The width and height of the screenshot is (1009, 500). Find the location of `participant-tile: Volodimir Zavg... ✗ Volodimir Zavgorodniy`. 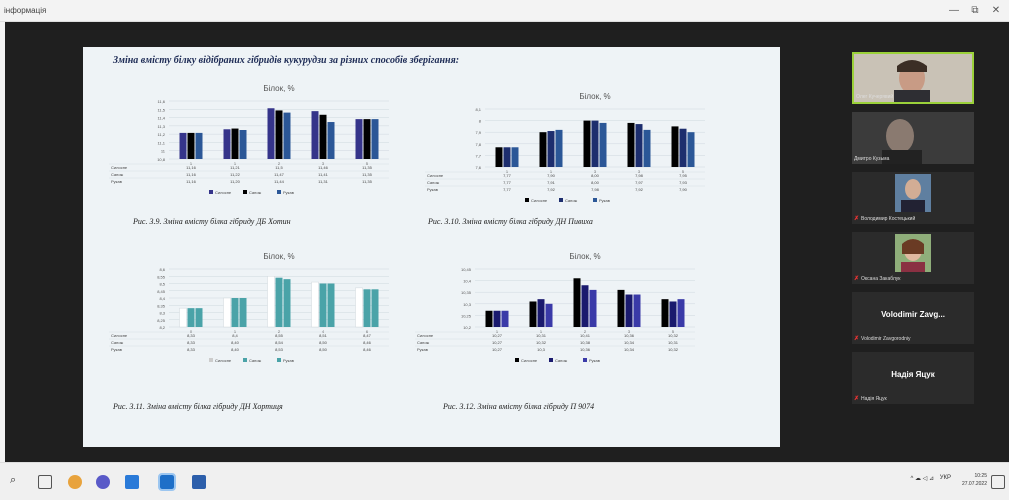

participant-tile: Volodimir Zavg... ✗ Volodimir Zavgorodniy is located at coordinates (913, 318).